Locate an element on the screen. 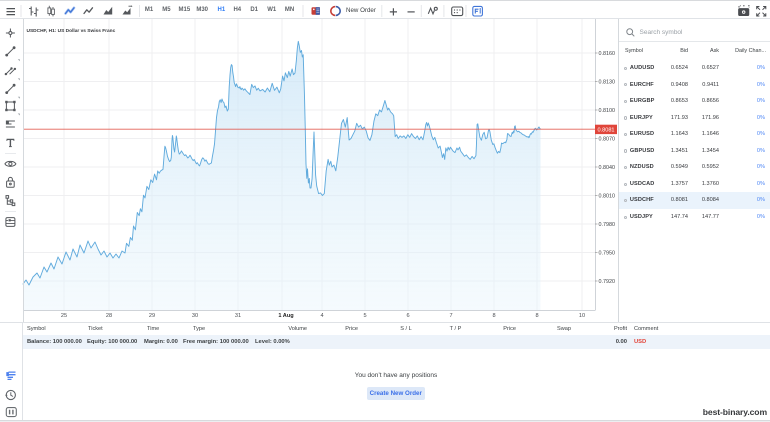  svg-text: 0.8070 is located at coordinates (607, 139).